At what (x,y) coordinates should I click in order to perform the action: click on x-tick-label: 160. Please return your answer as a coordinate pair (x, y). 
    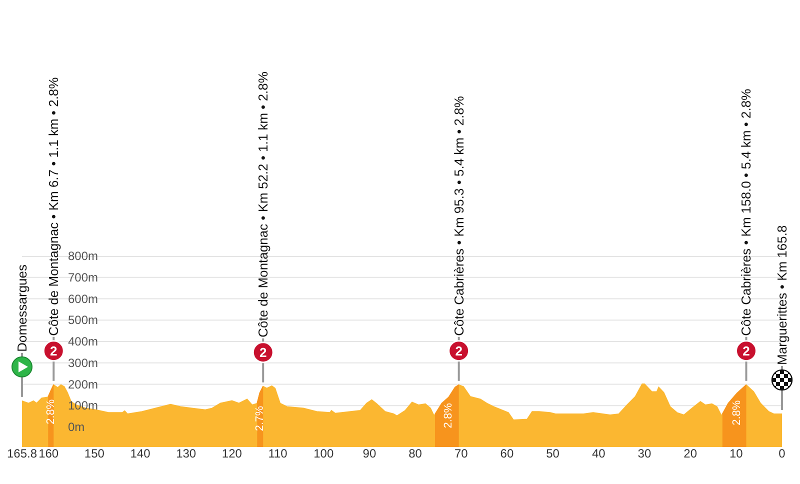
    Looking at the image, I should click on (48, 453).